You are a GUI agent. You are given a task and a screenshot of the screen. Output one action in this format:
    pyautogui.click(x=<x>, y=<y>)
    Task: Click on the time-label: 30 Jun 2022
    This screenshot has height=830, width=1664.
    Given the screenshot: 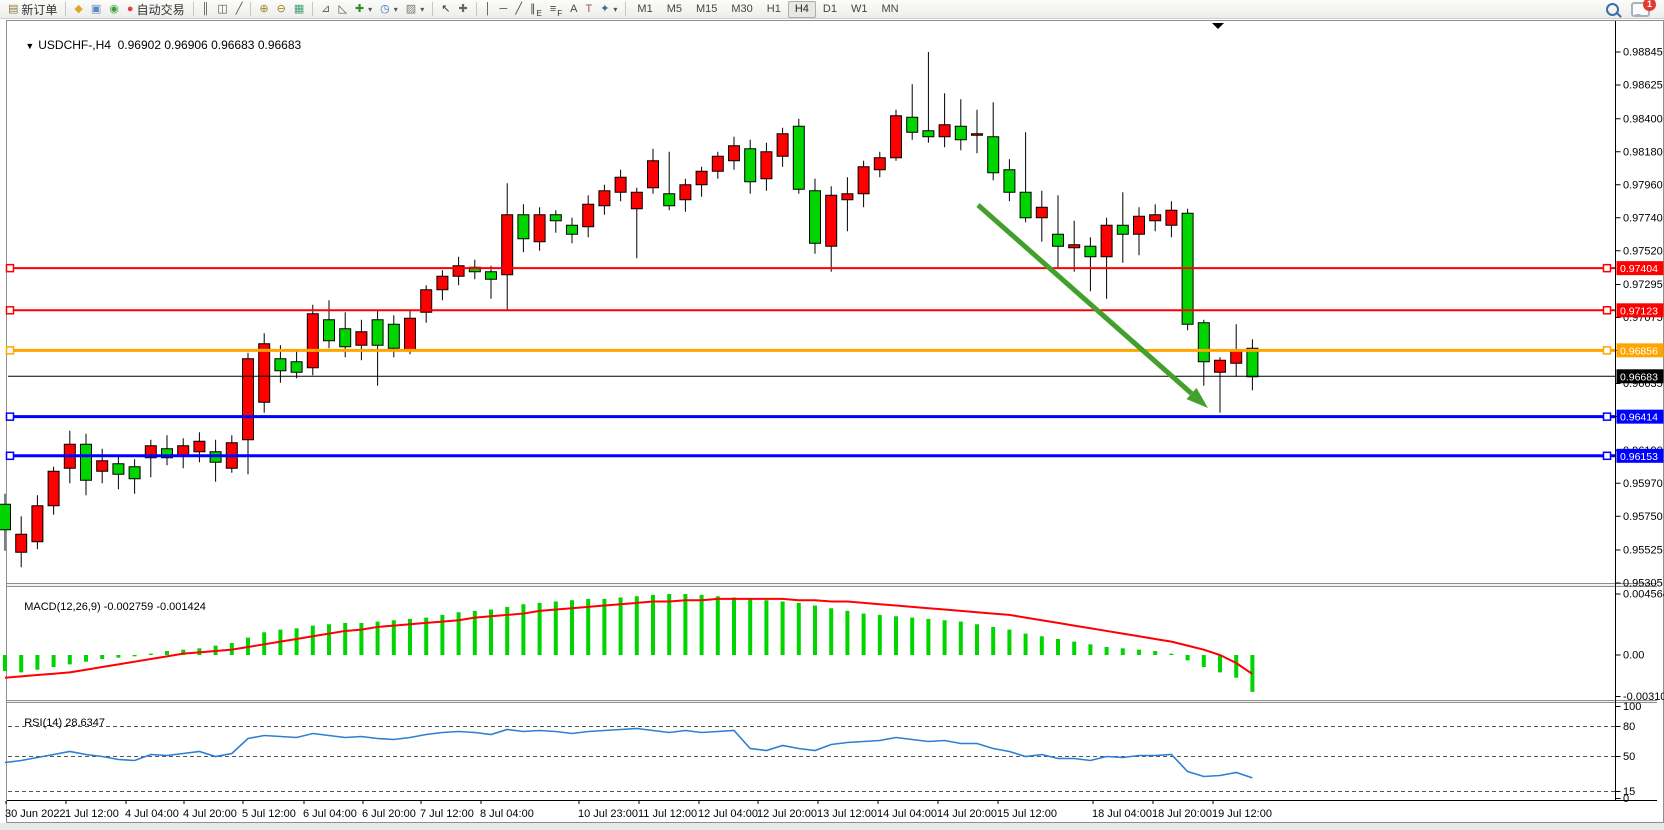 What is the action you would take?
    pyautogui.click(x=35, y=814)
    